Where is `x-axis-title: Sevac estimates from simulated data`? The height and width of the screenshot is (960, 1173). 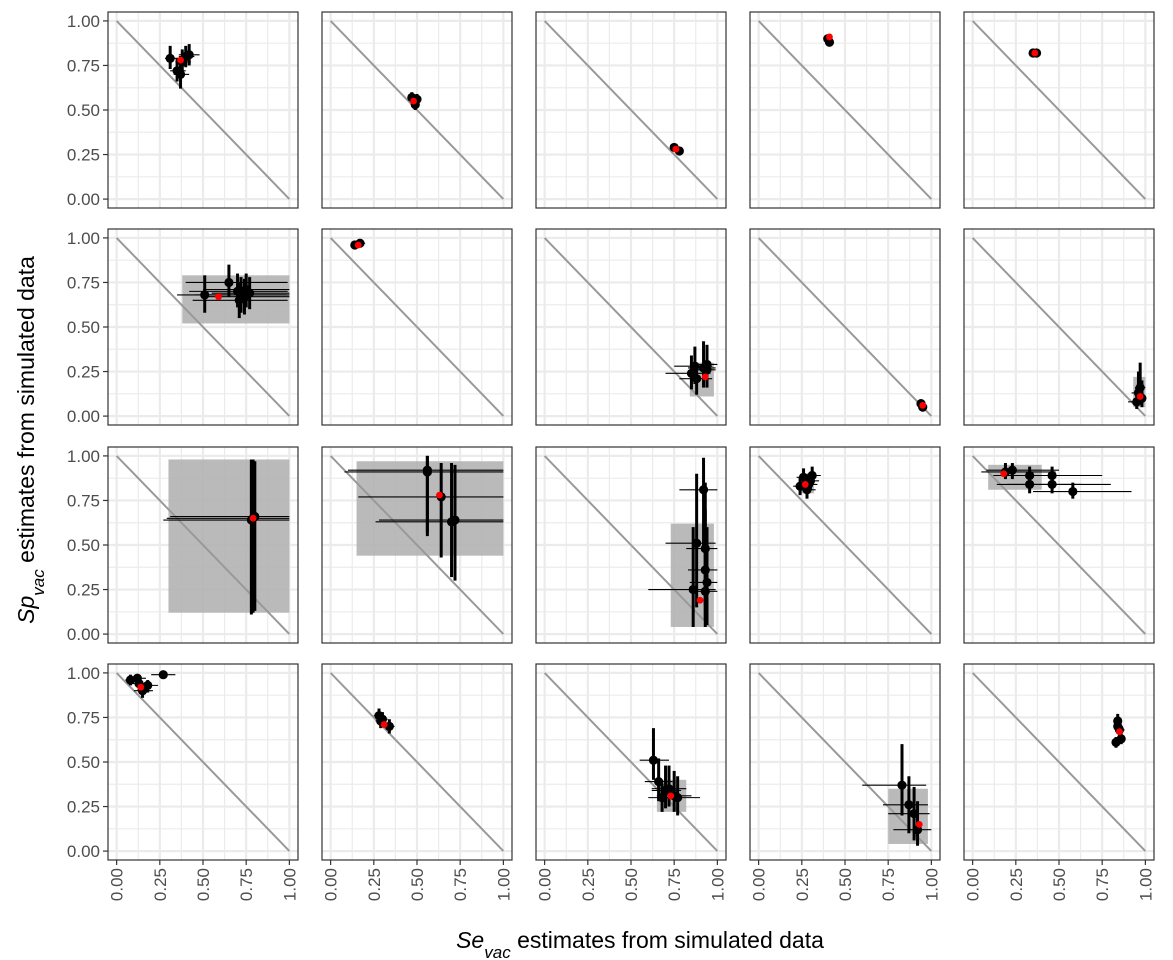 x-axis-title: Sevac estimates from simulated data is located at coordinates (640, 943).